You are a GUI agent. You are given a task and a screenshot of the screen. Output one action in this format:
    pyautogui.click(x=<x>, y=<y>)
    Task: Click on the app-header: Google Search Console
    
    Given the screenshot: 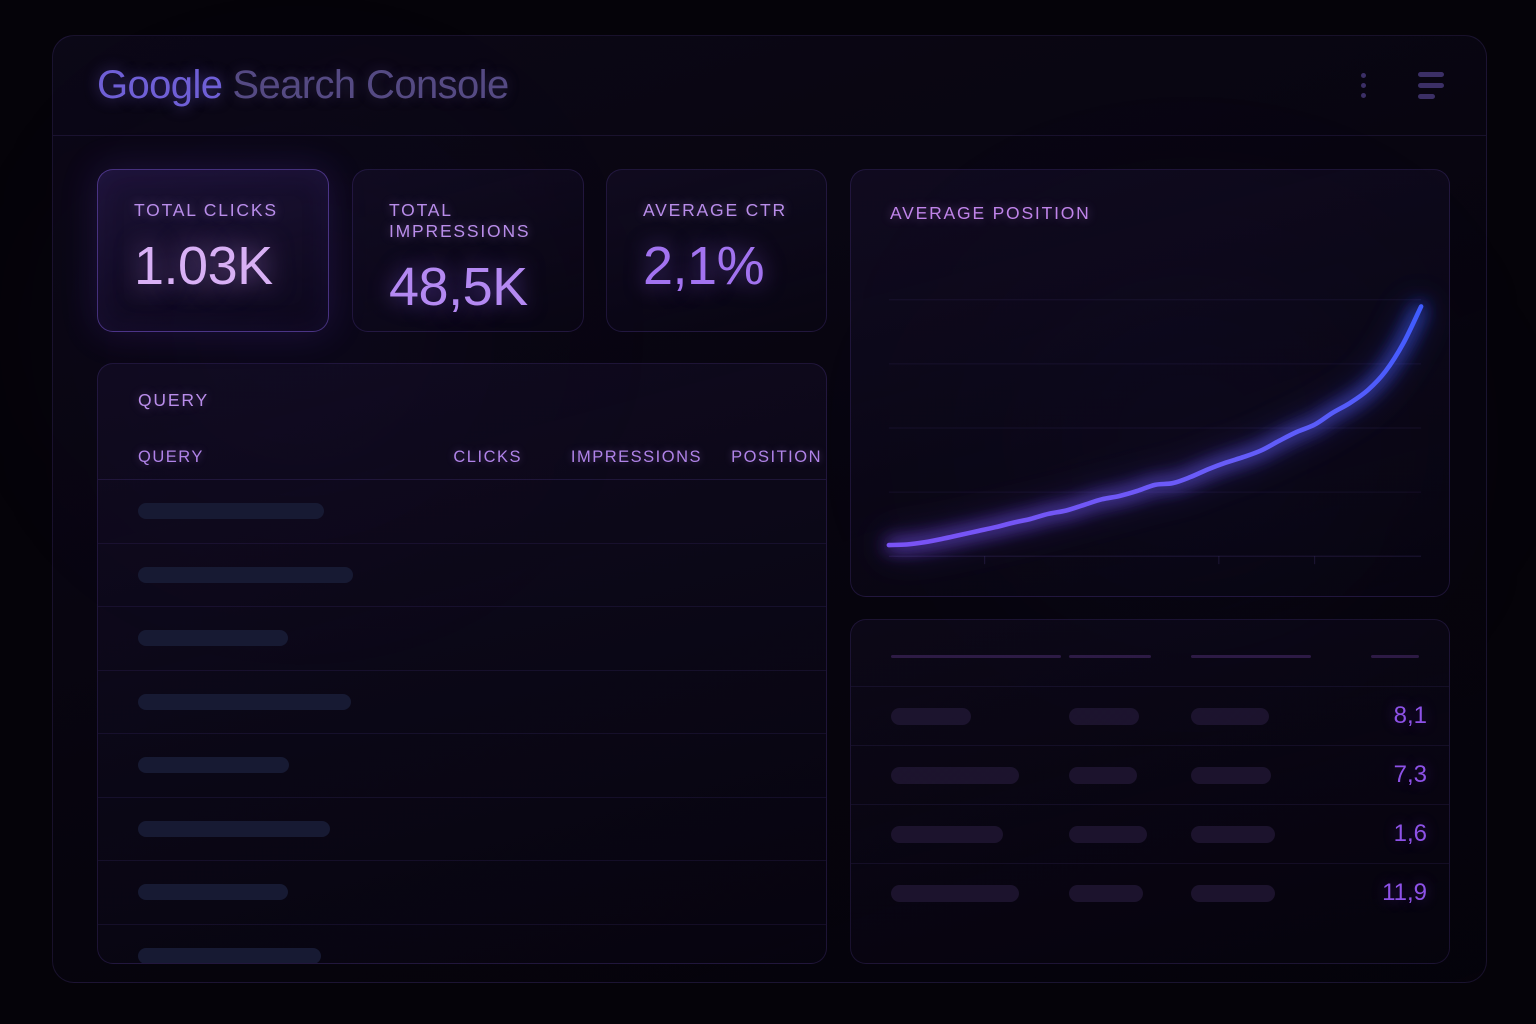 What is the action you would take?
    pyautogui.click(x=769, y=86)
    